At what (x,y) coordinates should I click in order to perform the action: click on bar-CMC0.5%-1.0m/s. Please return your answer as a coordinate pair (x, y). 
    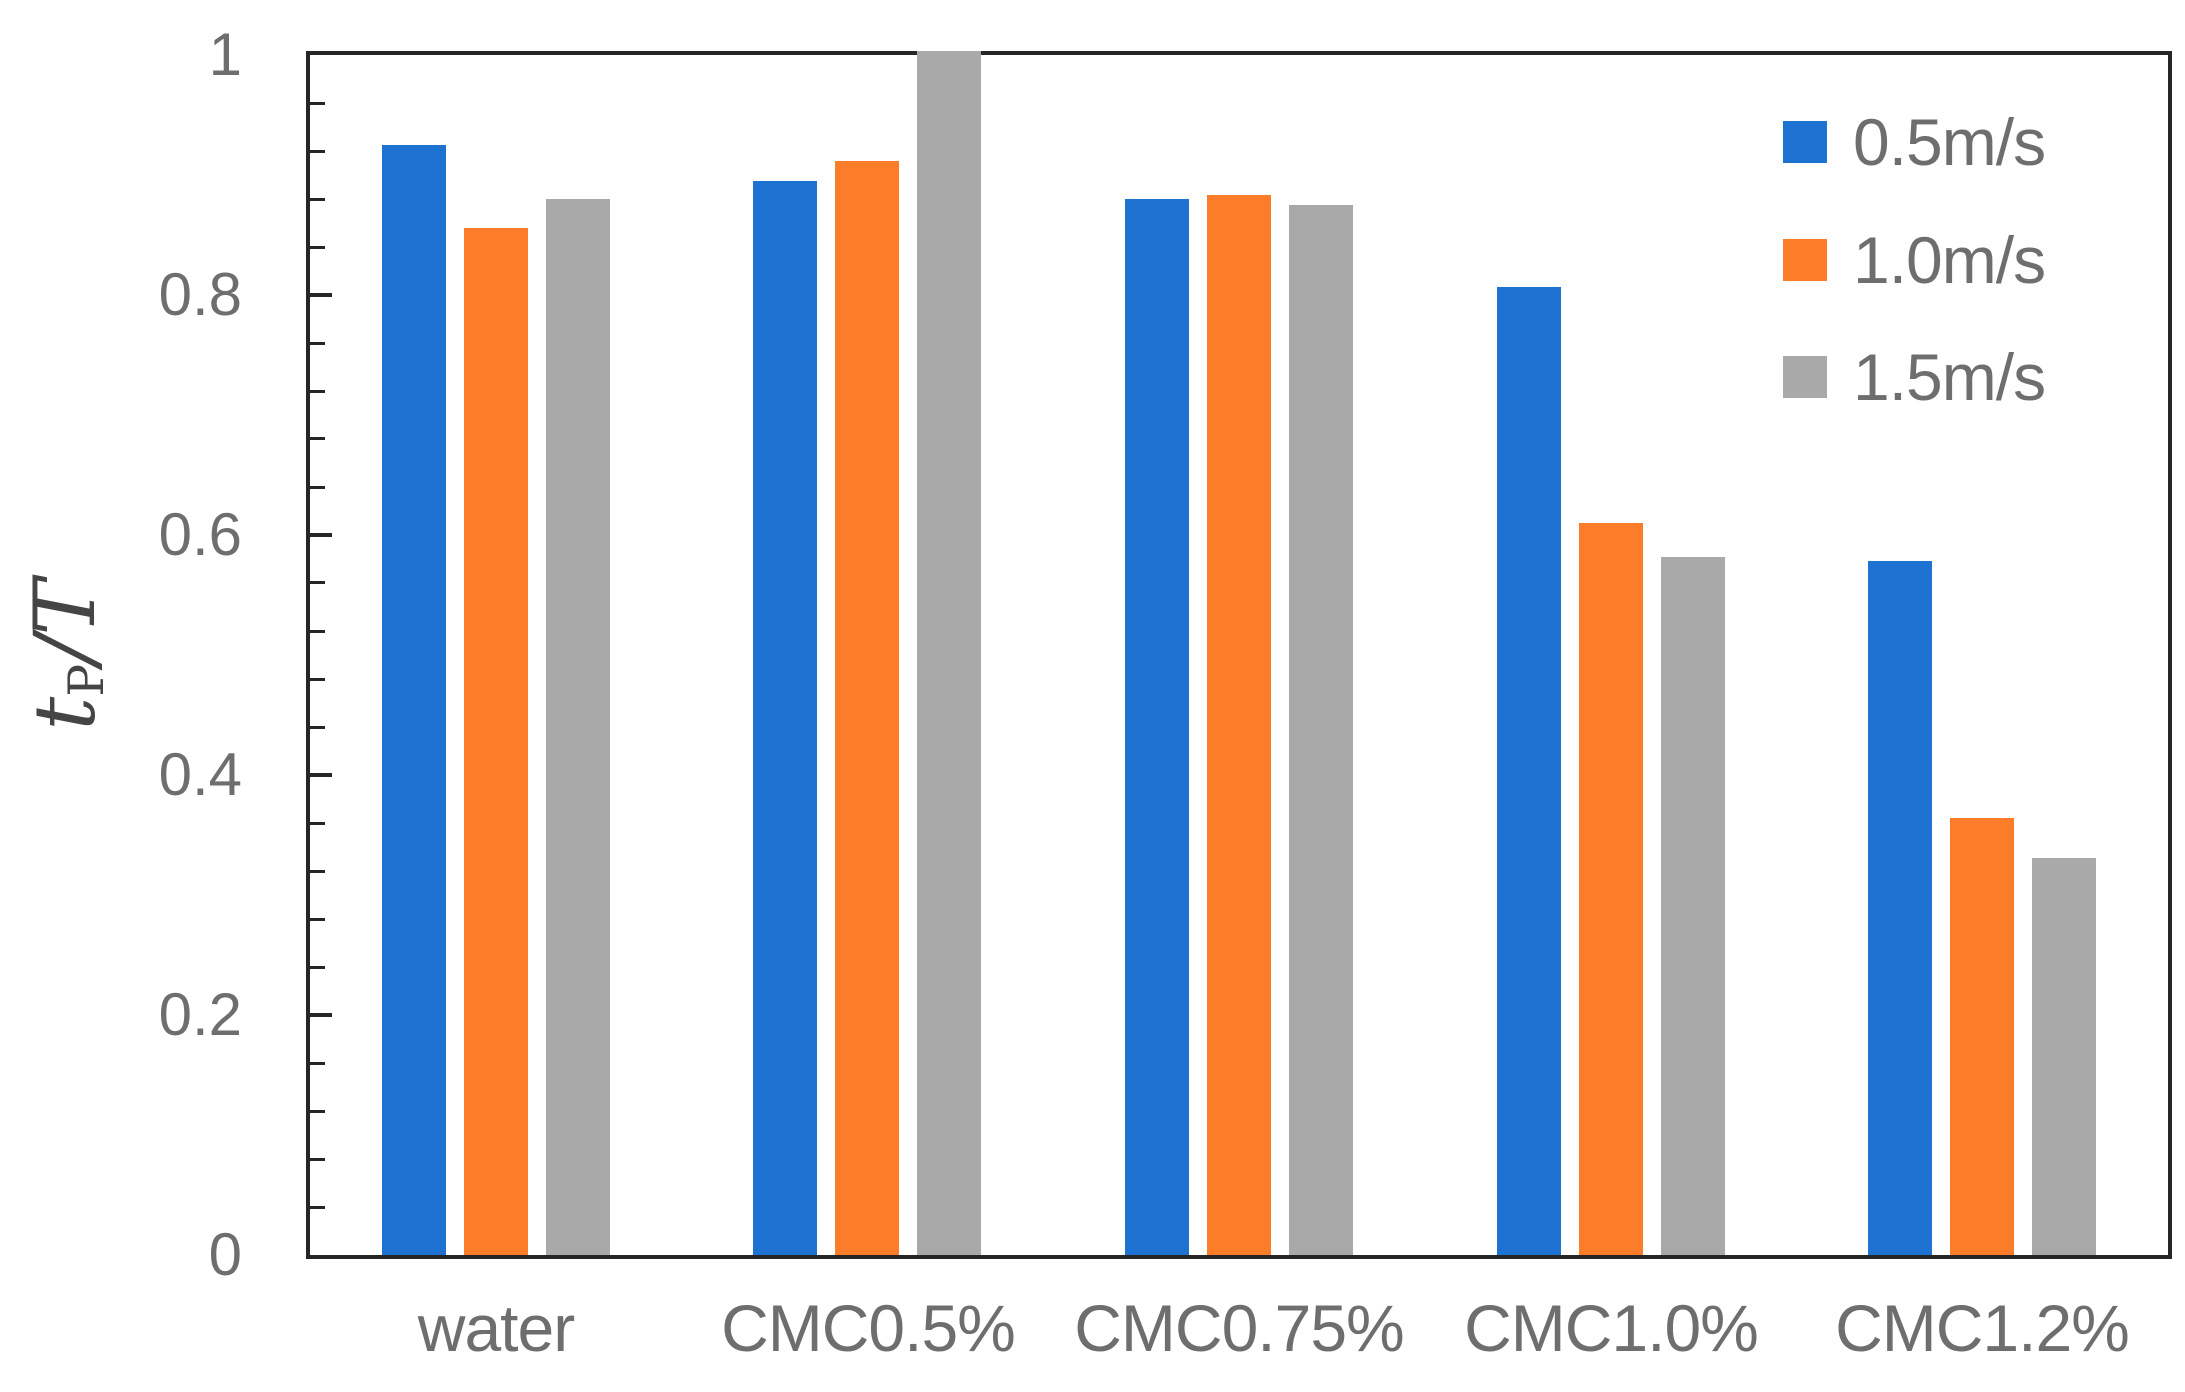
    Looking at the image, I should click on (867, 708).